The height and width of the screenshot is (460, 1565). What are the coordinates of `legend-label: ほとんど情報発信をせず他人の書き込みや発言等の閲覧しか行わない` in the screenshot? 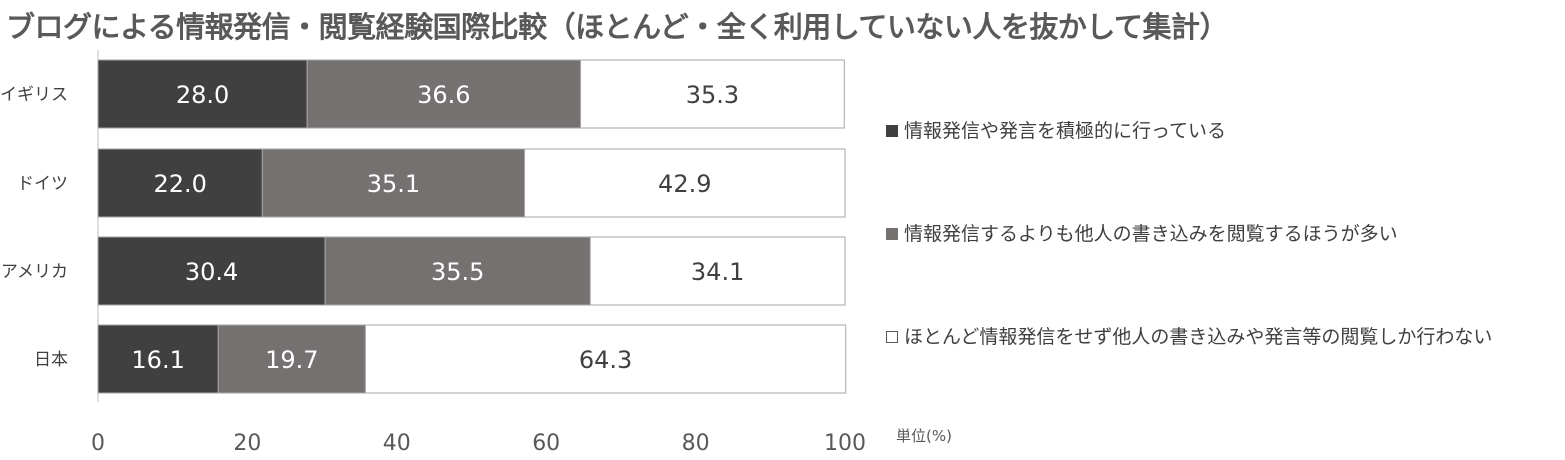 It's located at (1198, 337).